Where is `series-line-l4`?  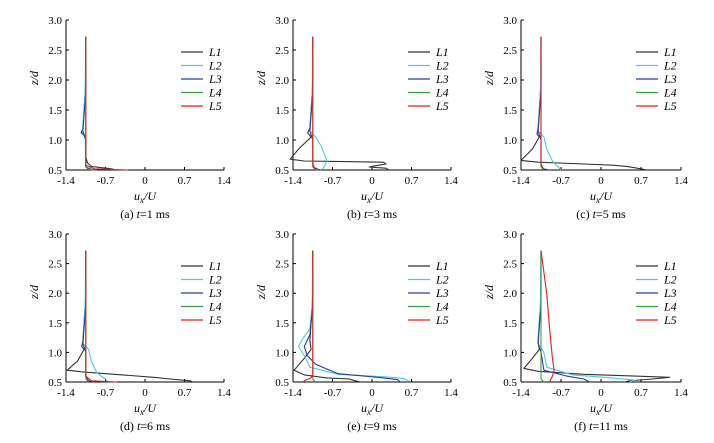
series-line-l4 is located at coordinates (90, 103).